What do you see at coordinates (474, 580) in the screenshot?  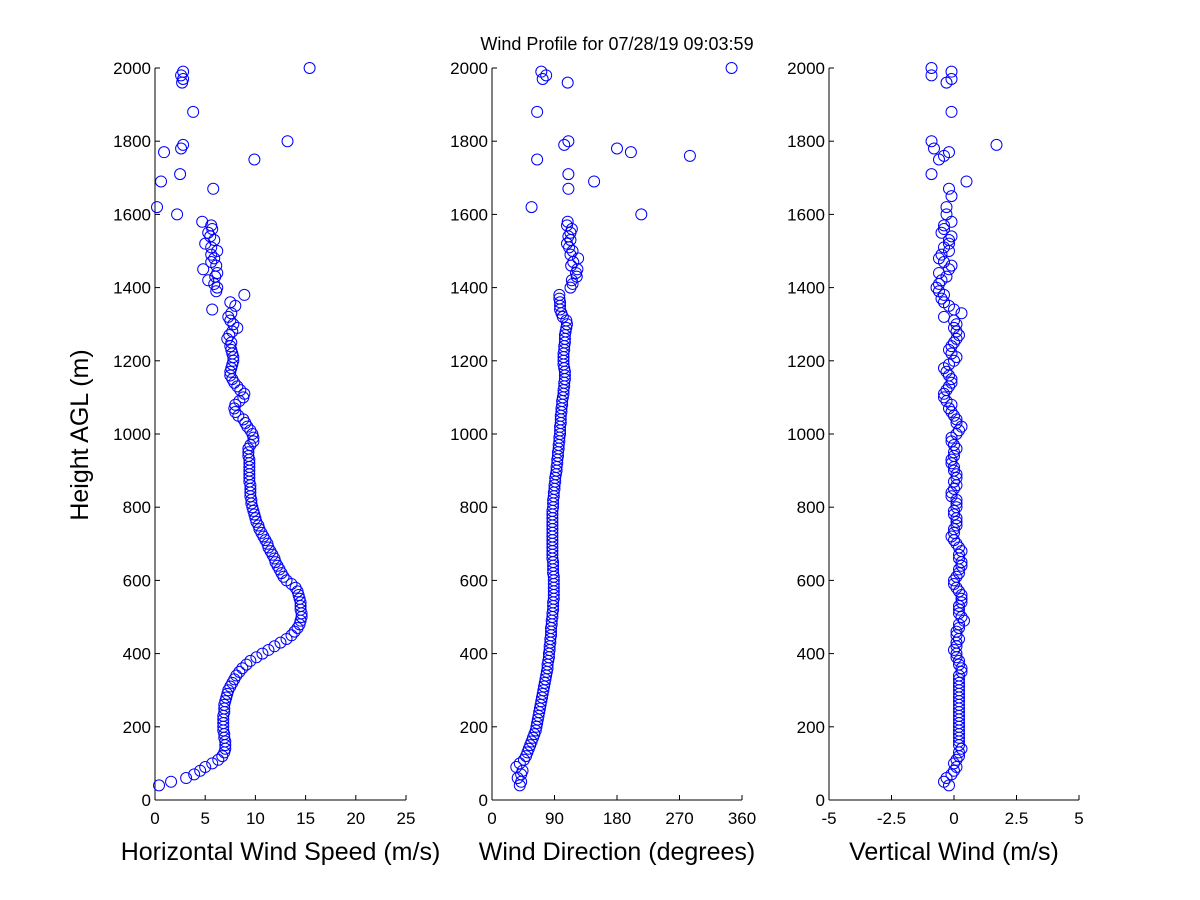 I see `y-tick-label: 600` at bounding box center [474, 580].